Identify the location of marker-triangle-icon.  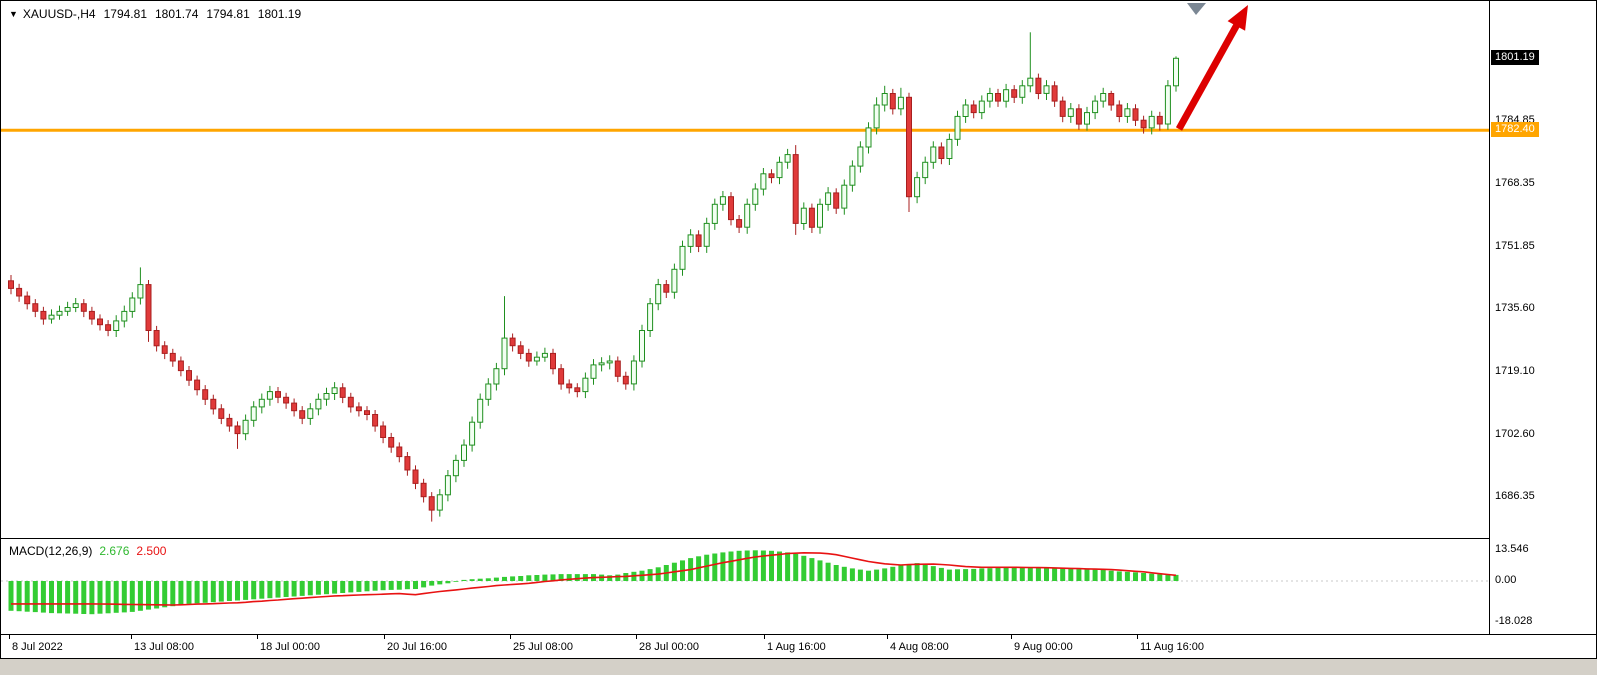
(1196, 9).